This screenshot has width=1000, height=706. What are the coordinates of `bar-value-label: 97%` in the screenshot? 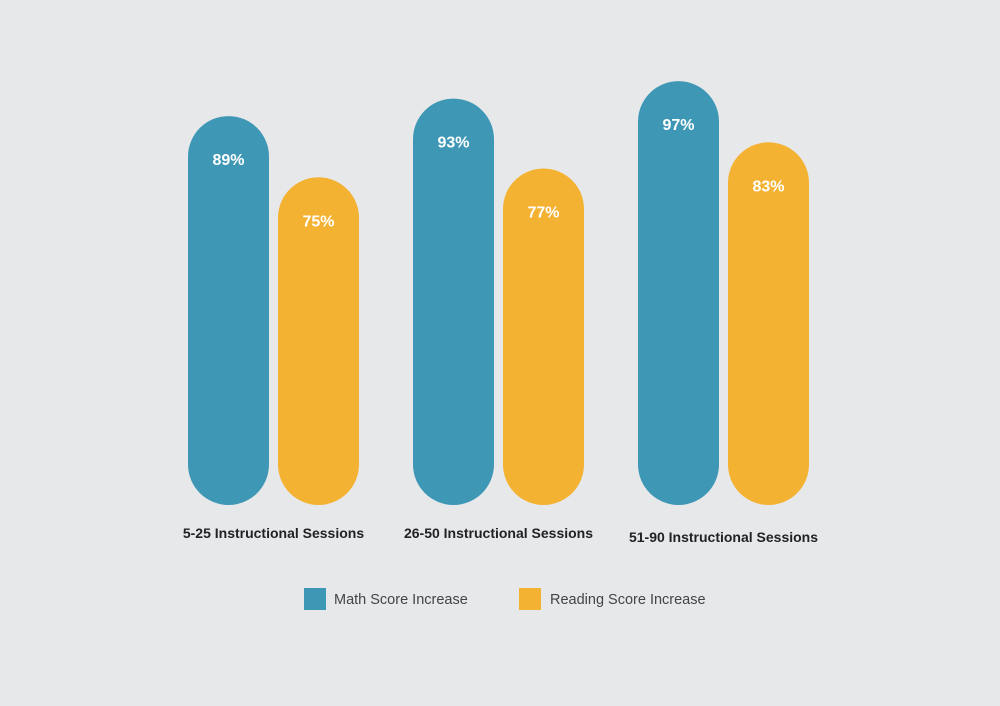 It's located at (678, 125).